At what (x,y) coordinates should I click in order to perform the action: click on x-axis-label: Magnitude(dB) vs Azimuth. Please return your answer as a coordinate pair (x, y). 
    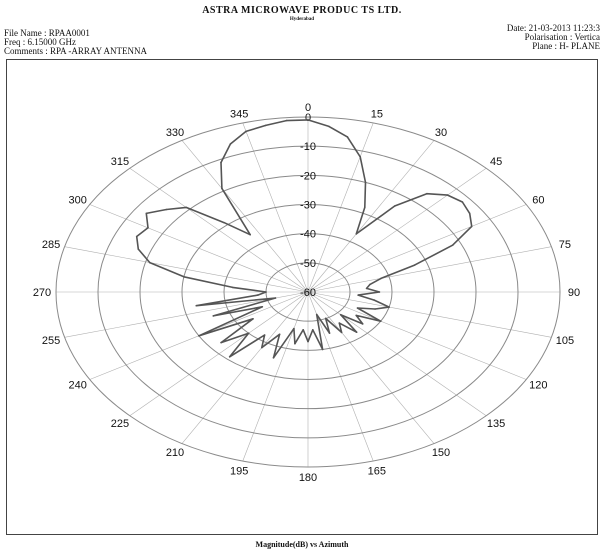
    Looking at the image, I should click on (302, 544).